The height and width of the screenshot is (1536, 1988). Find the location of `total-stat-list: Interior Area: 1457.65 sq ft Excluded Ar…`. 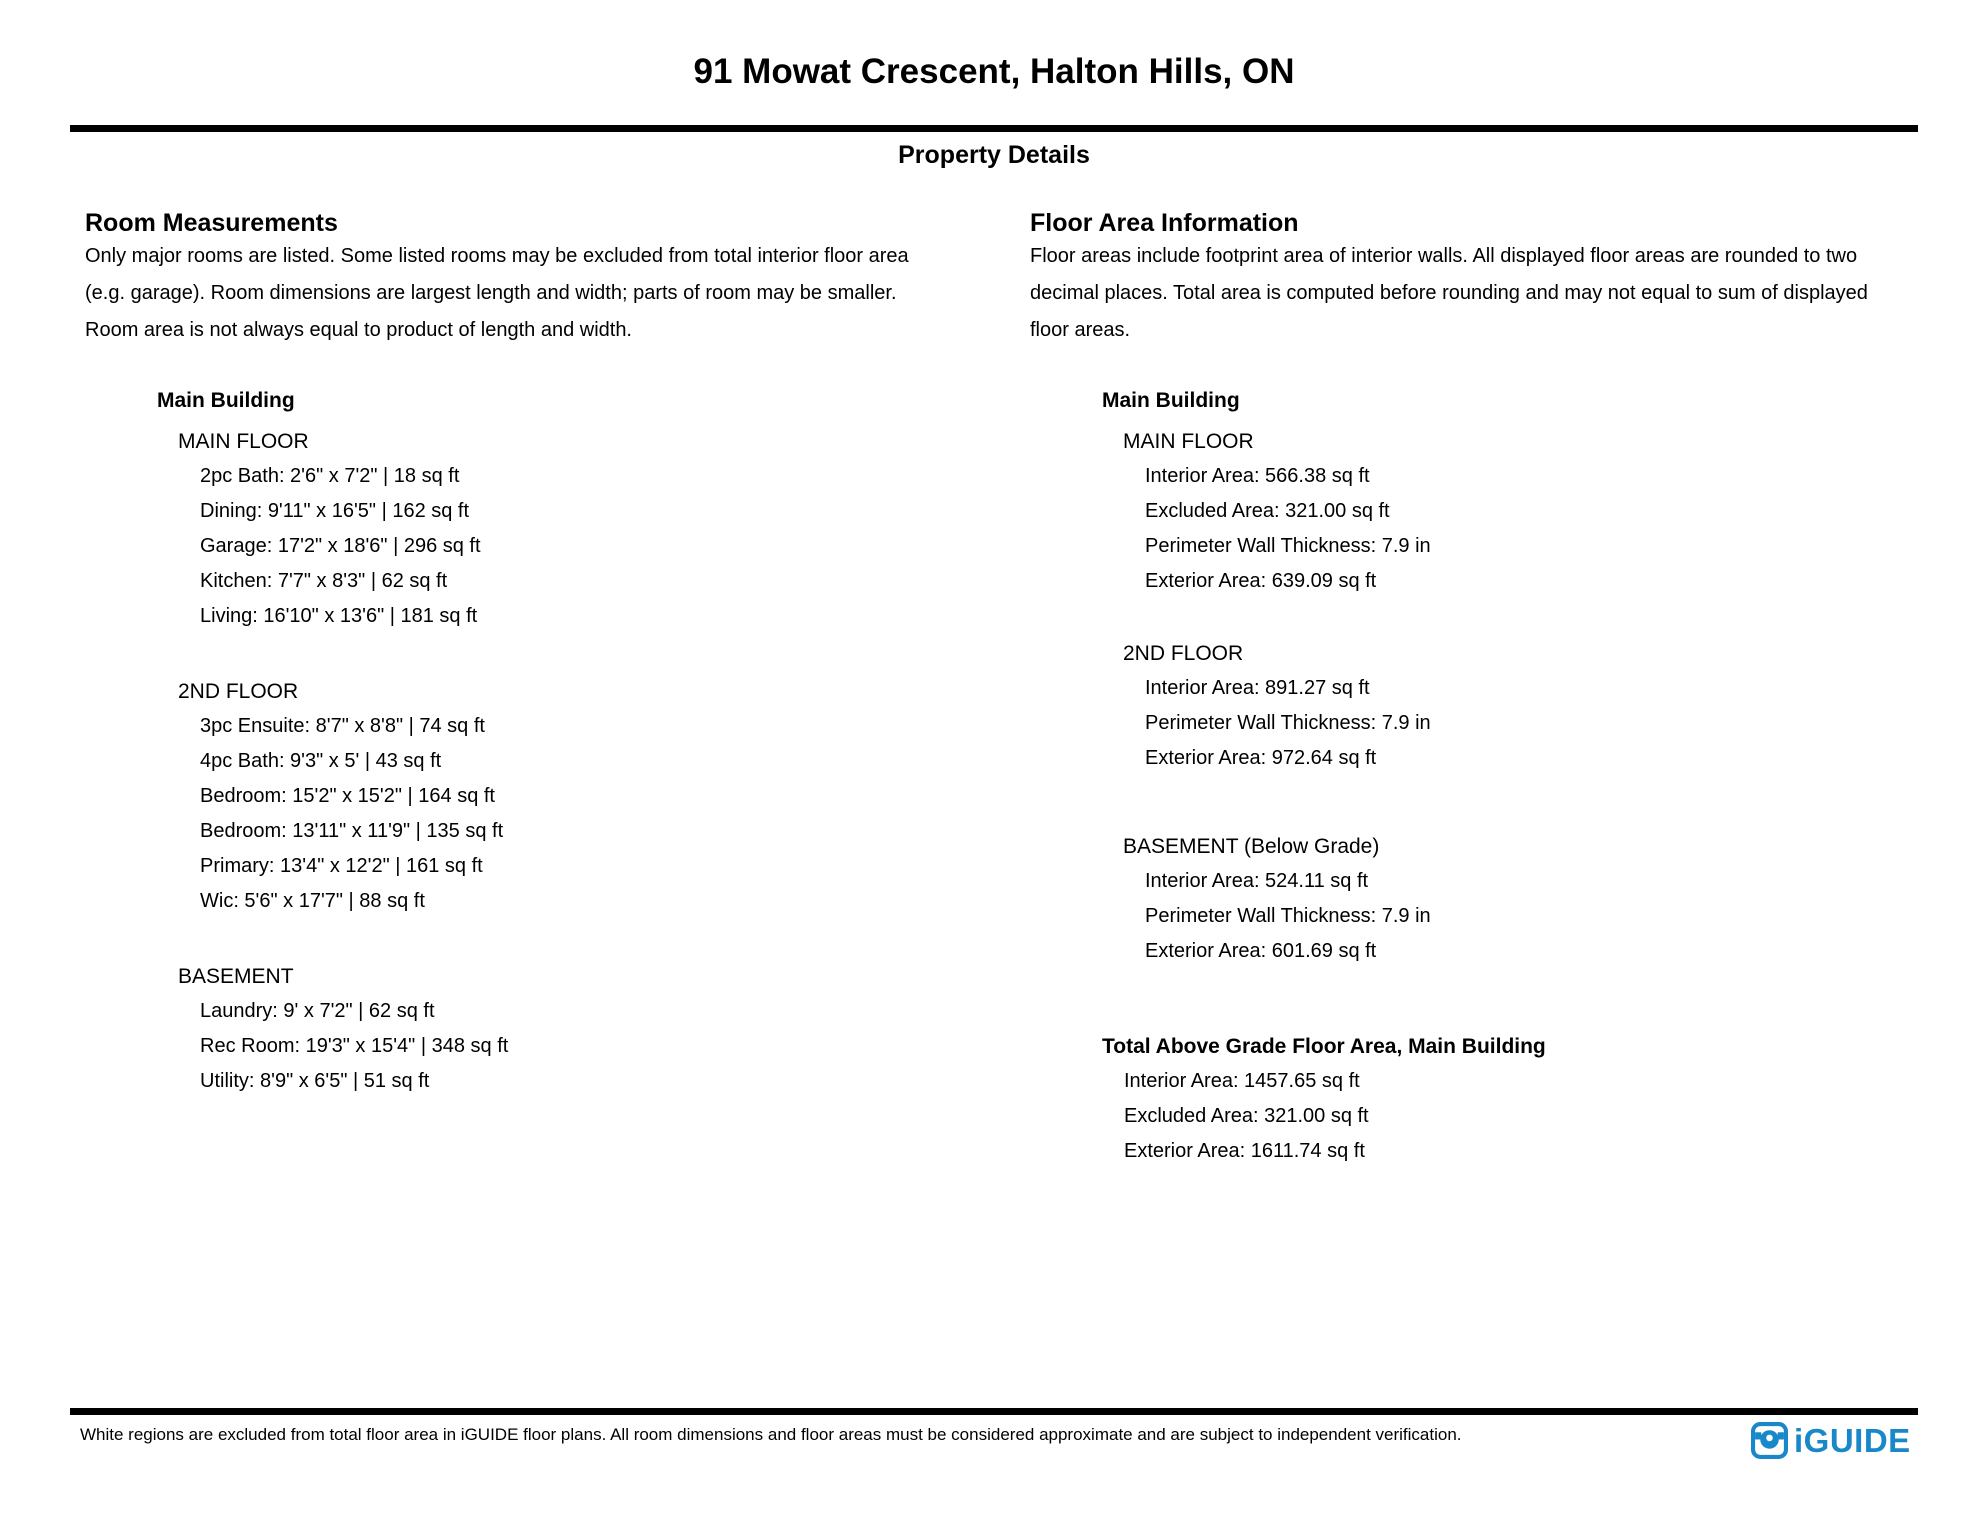

total-stat-list: Interior Area: 1457.65 sq ft Excluded Ar… is located at coordinates (1532, 1116).